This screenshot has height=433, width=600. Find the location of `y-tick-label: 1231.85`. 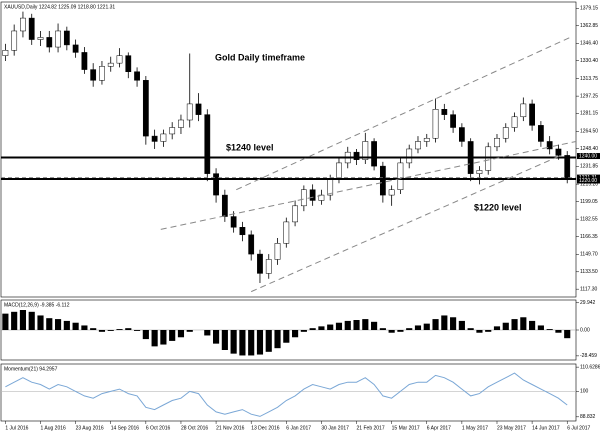

y-tick-label: 1231.85 is located at coordinates (589, 167).